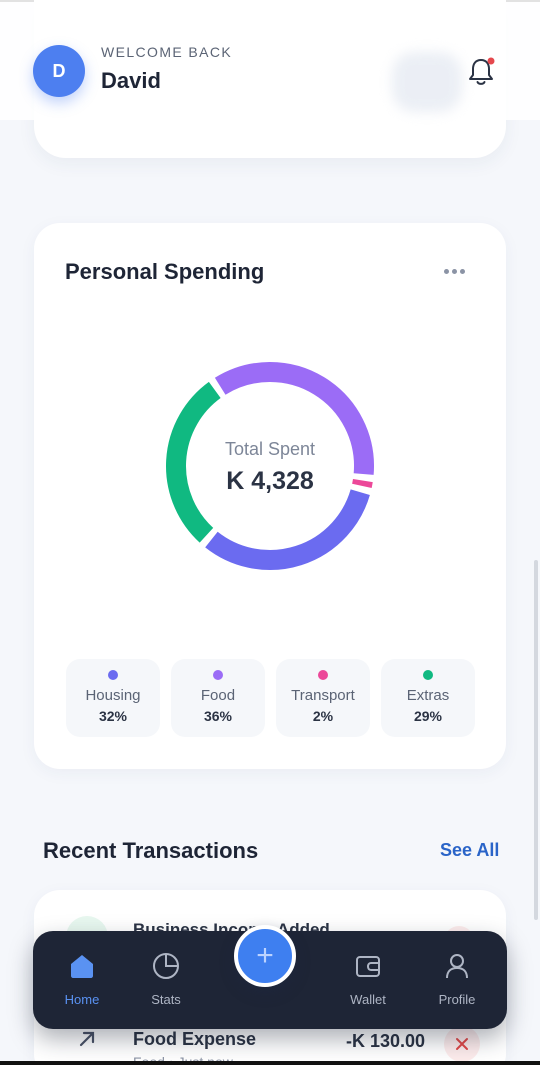  What do you see at coordinates (470, 850) in the screenshot?
I see `see-all-link: See All` at bounding box center [470, 850].